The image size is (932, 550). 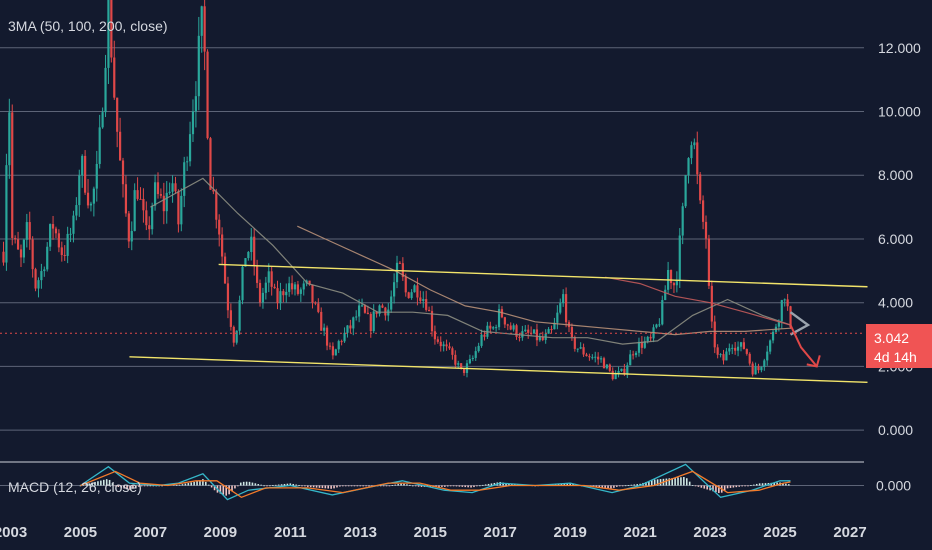 What do you see at coordinates (75, 487) in the screenshot?
I see `macd-legend: MACD (12, 26, close)` at bounding box center [75, 487].